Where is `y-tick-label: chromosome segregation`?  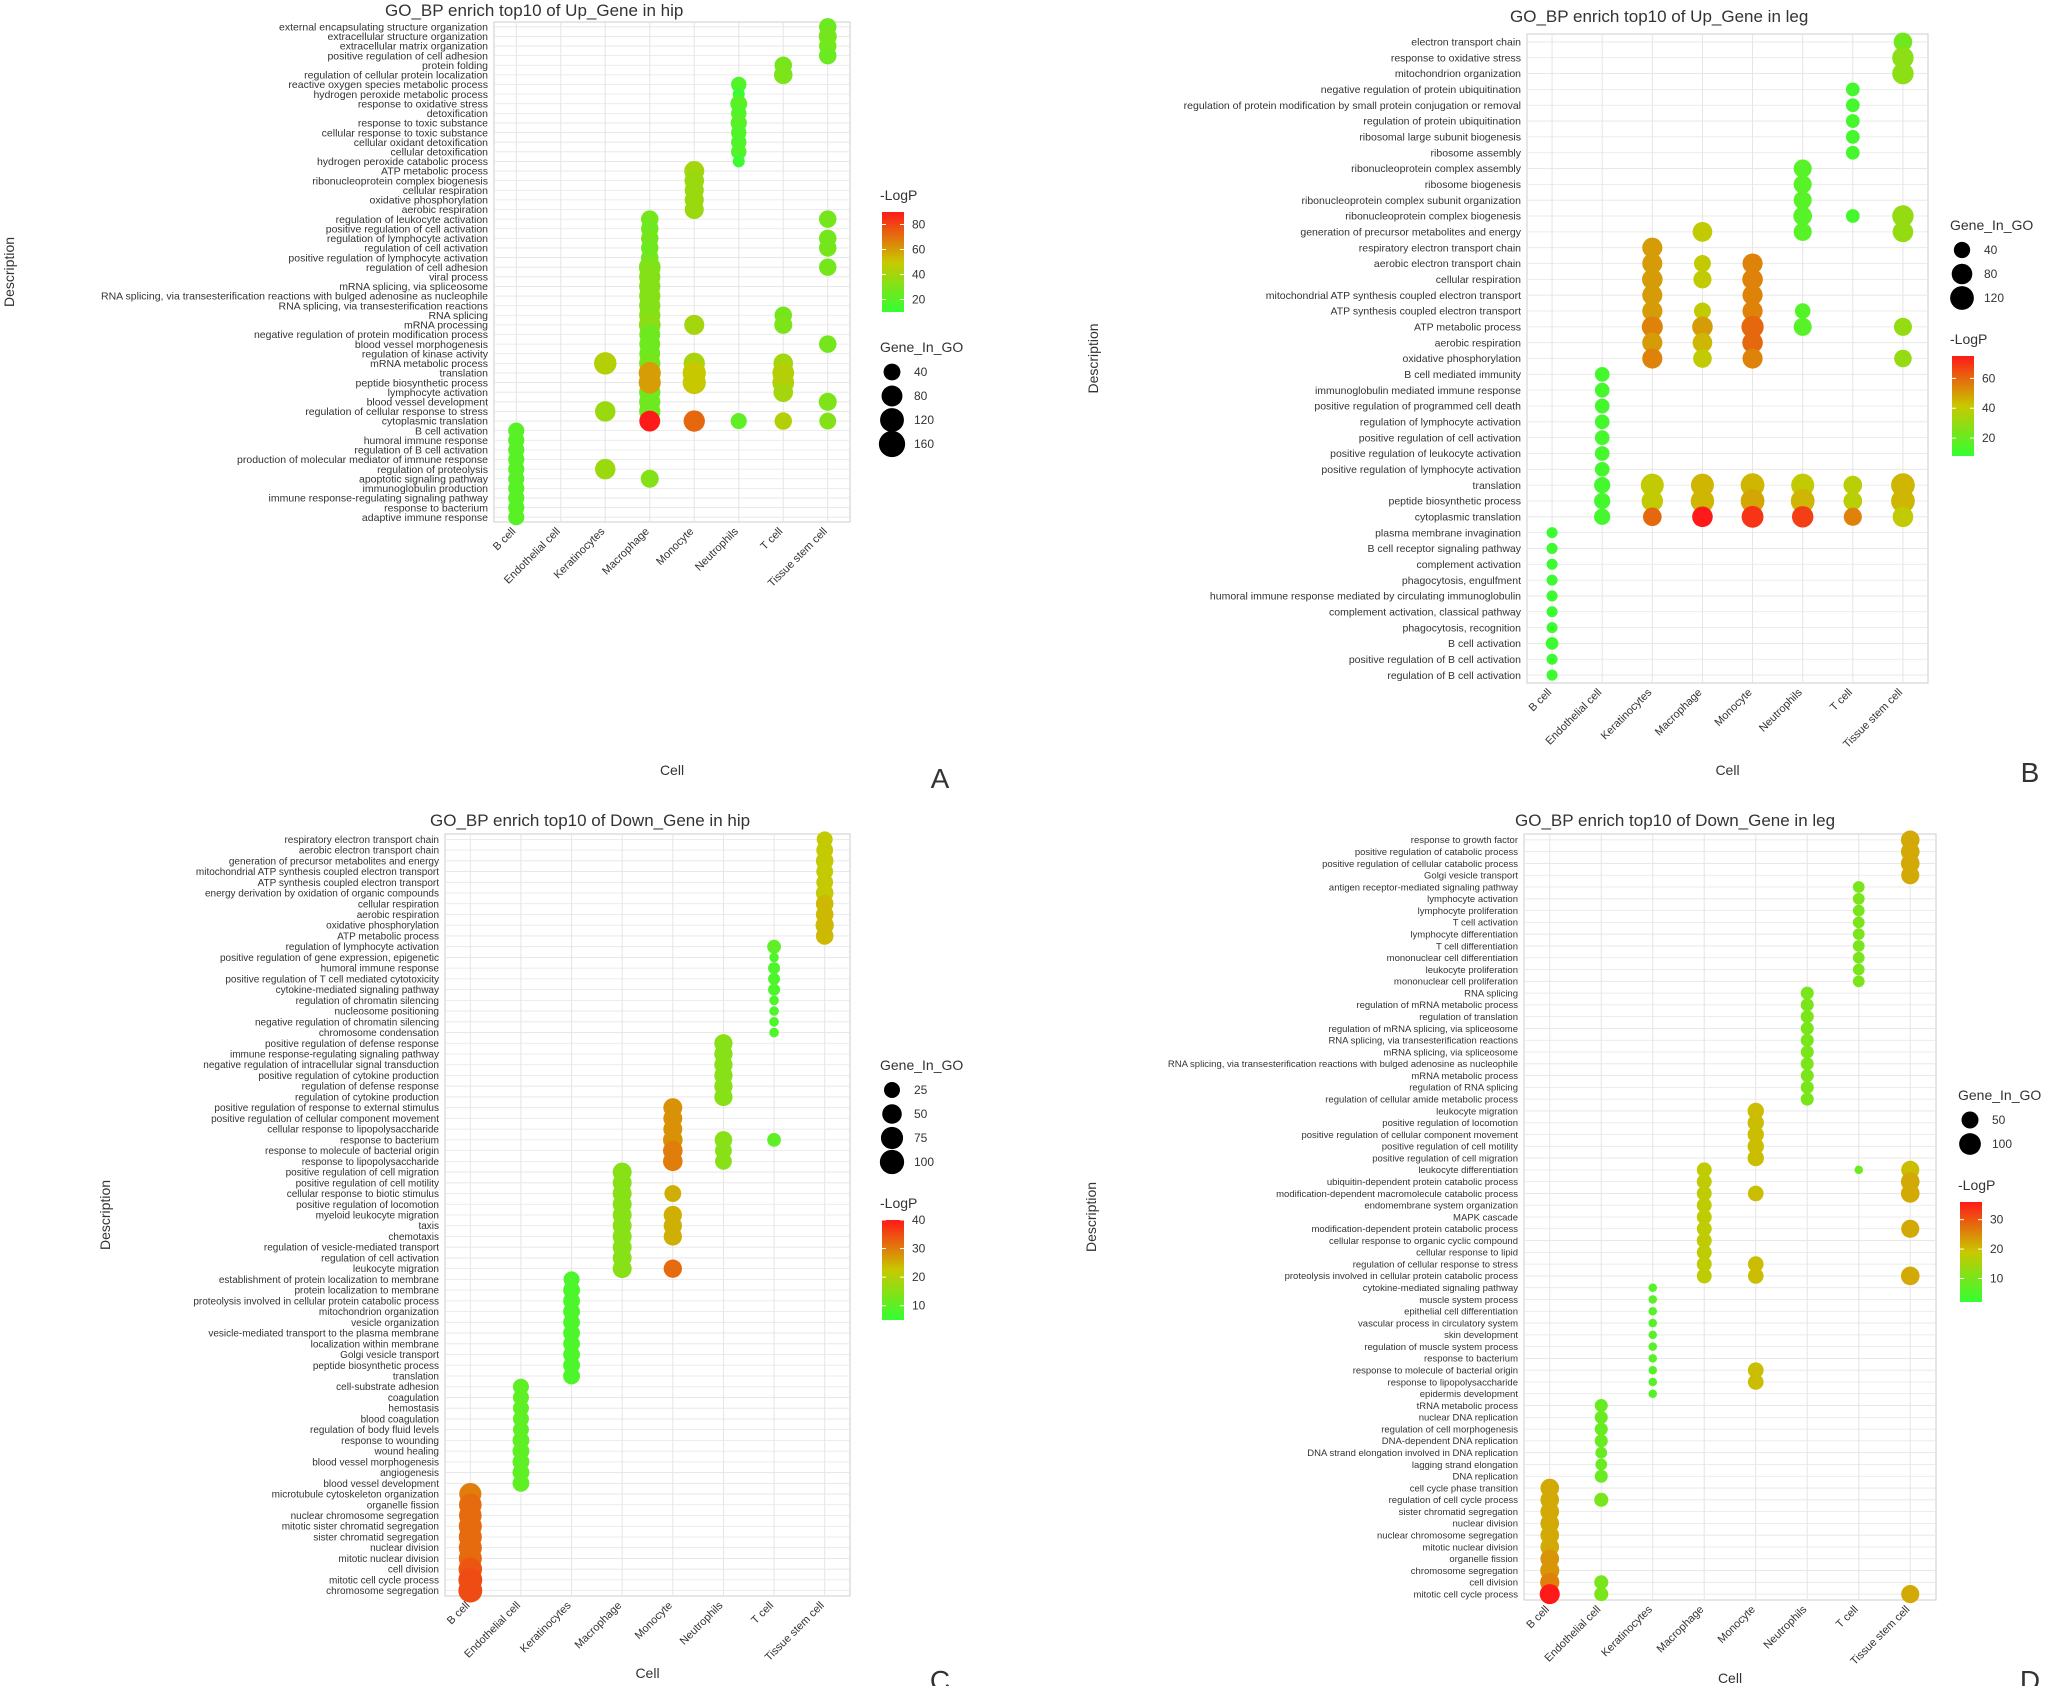 y-tick-label: chromosome segregation is located at coordinates (382, 1591).